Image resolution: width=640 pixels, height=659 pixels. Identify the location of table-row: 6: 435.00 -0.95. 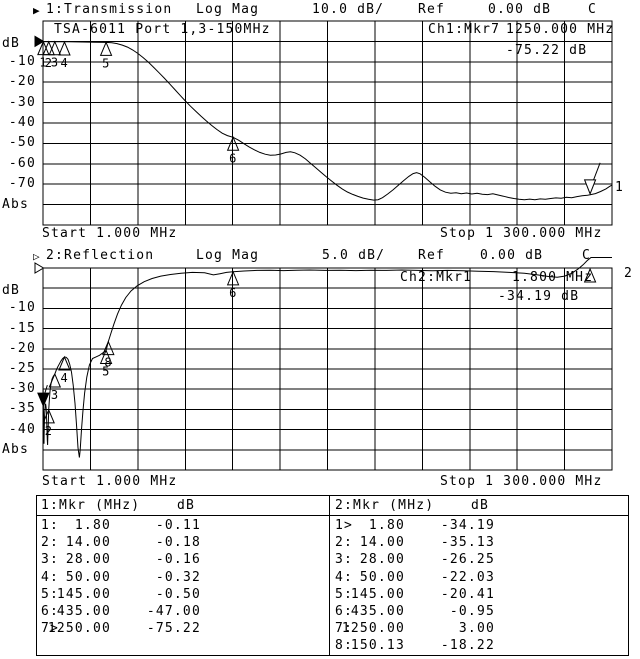
(479, 613).